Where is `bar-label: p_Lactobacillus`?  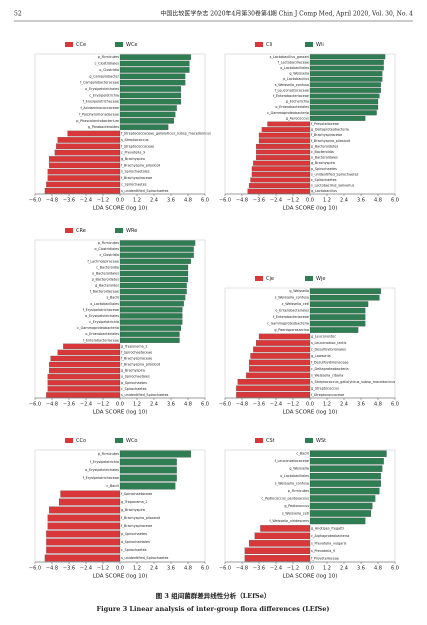
bar-label: p_Lactobacillus is located at coordinates (296, 79).